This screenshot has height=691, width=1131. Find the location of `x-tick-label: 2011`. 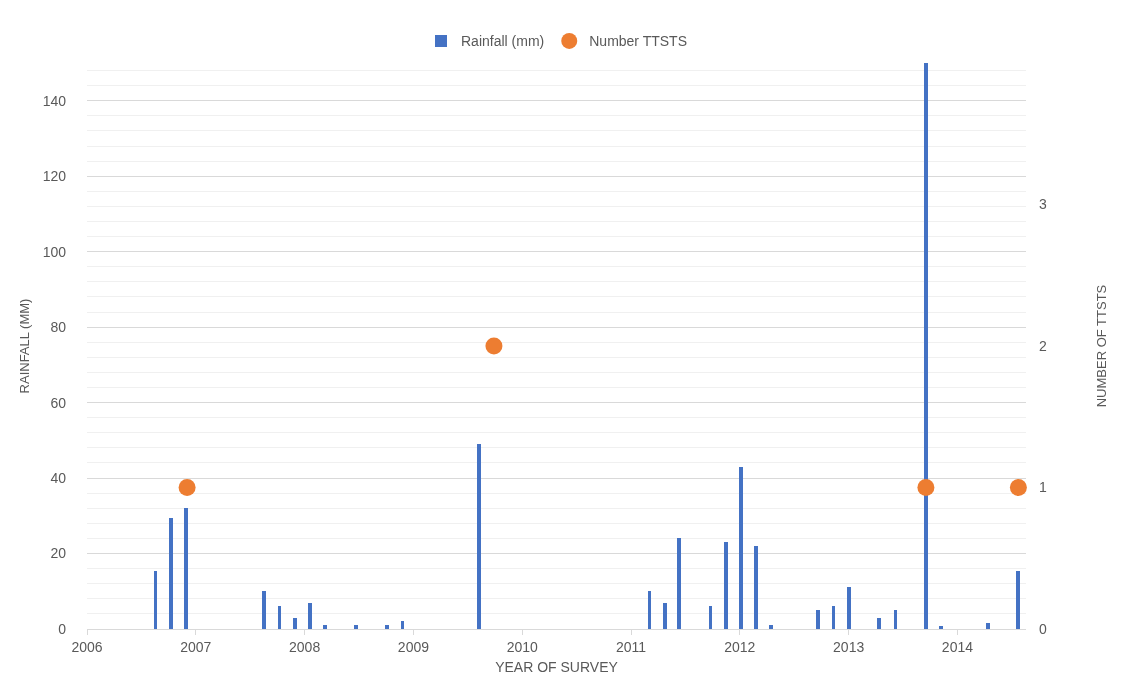

x-tick-label: 2011 is located at coordinates (631, 646).